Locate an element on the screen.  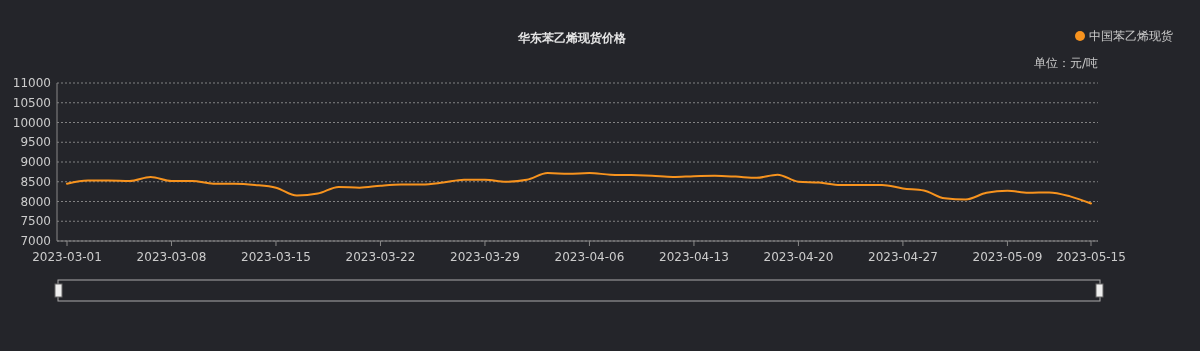
x-tick-label: 2023-03-29 is located at coordinates (485, 257).